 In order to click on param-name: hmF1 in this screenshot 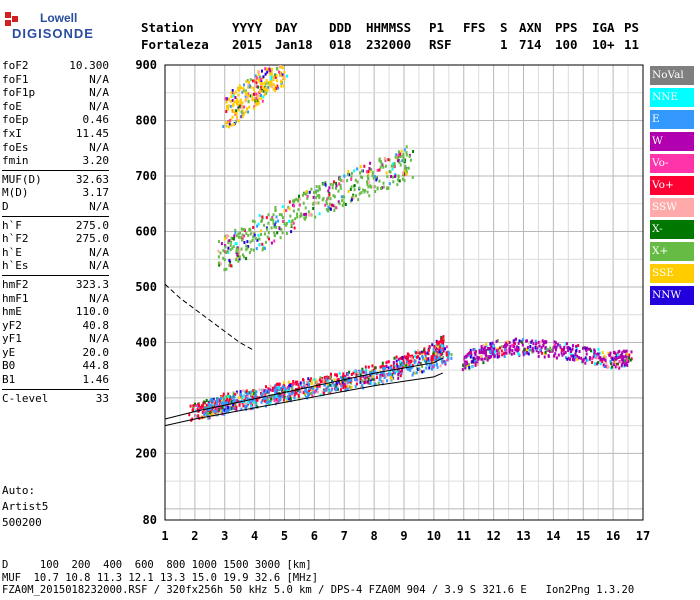, I will do `click(15, 298)`.